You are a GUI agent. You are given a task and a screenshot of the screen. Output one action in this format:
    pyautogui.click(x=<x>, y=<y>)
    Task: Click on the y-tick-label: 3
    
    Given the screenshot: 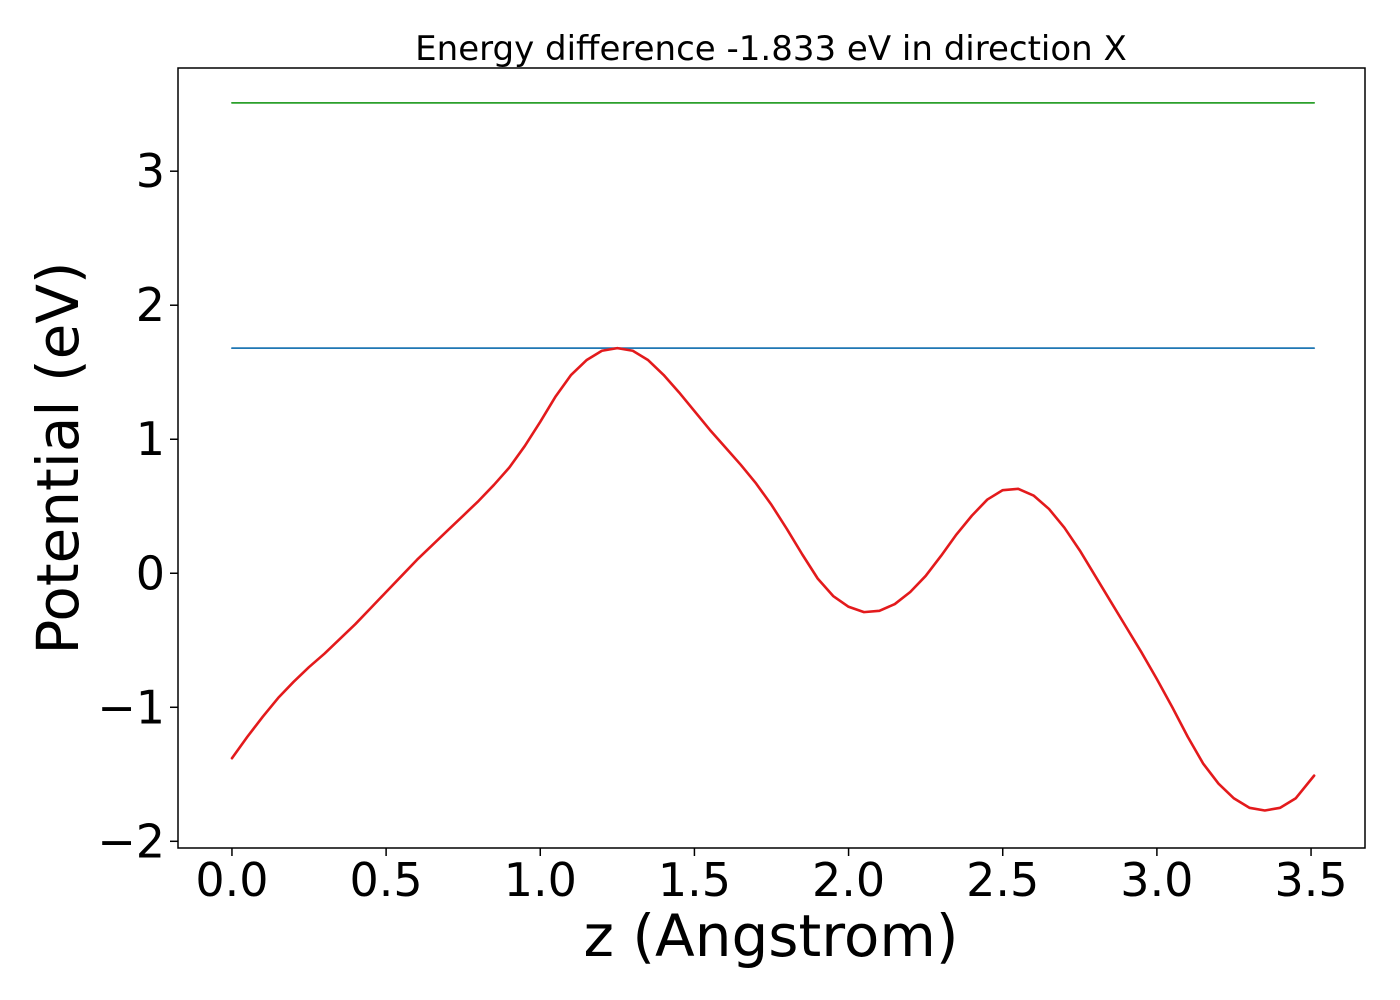 What is the action you would take?
    pyautogui.click(x=150, y=171)
    